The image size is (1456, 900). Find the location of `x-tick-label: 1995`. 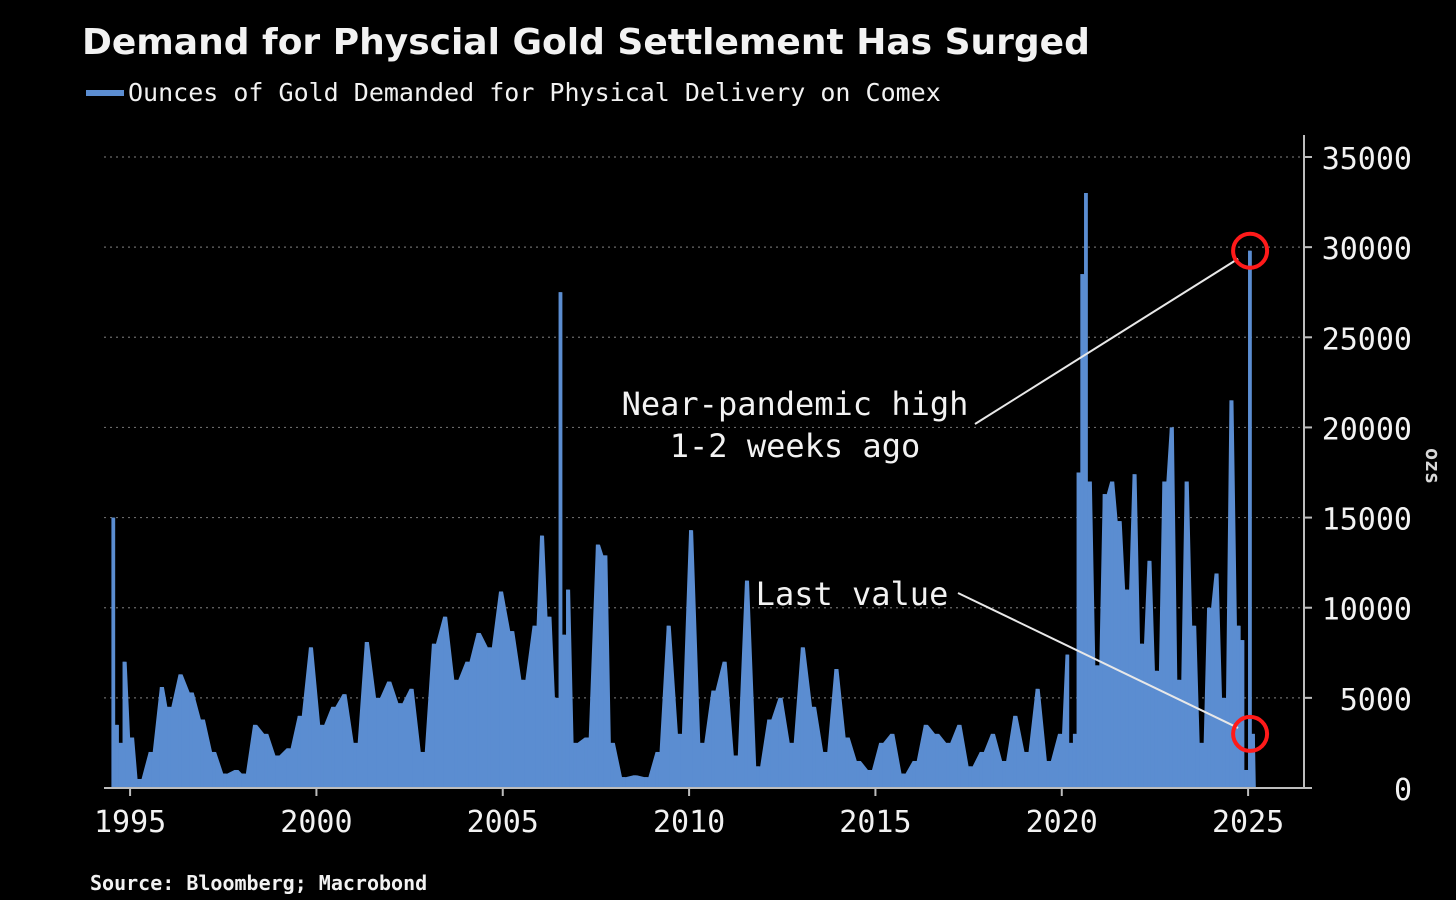

x-tick-label: 1995 is located at coordinates (130, 822).